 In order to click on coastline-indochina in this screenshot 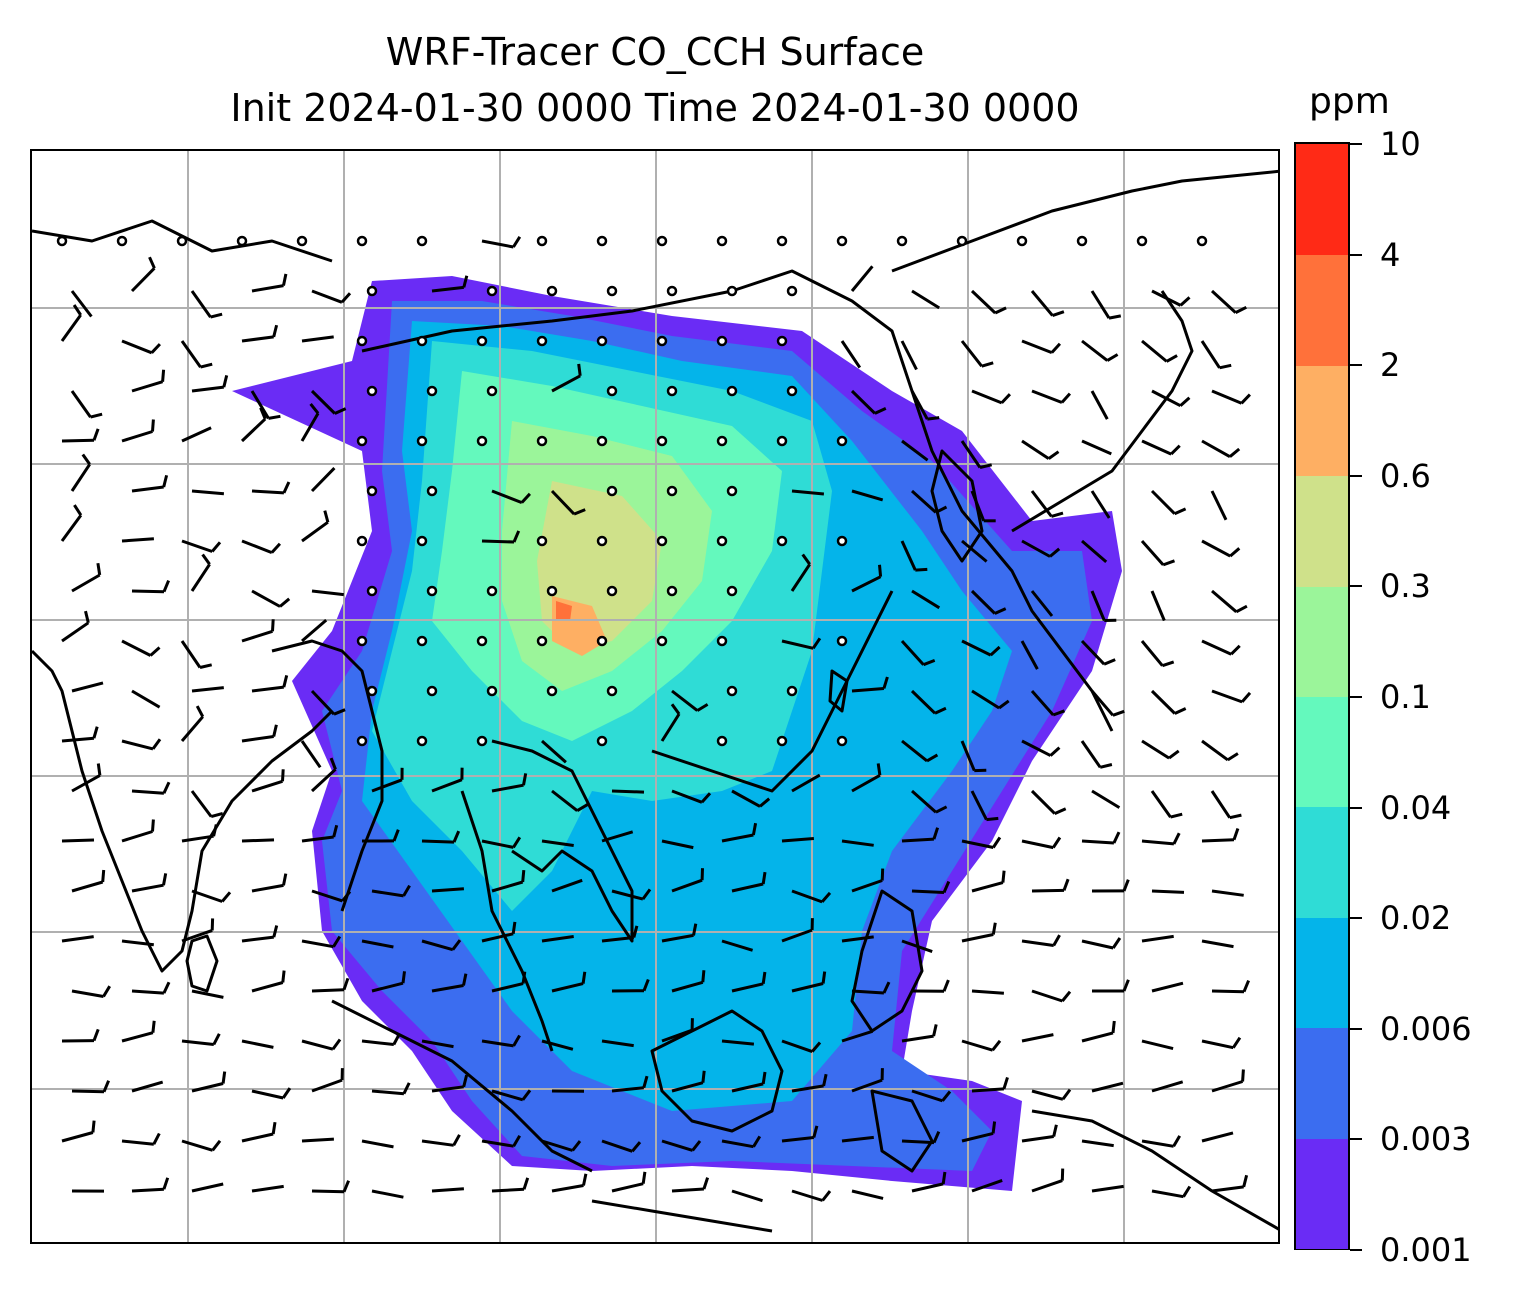, I will do `click(562, 841)`.